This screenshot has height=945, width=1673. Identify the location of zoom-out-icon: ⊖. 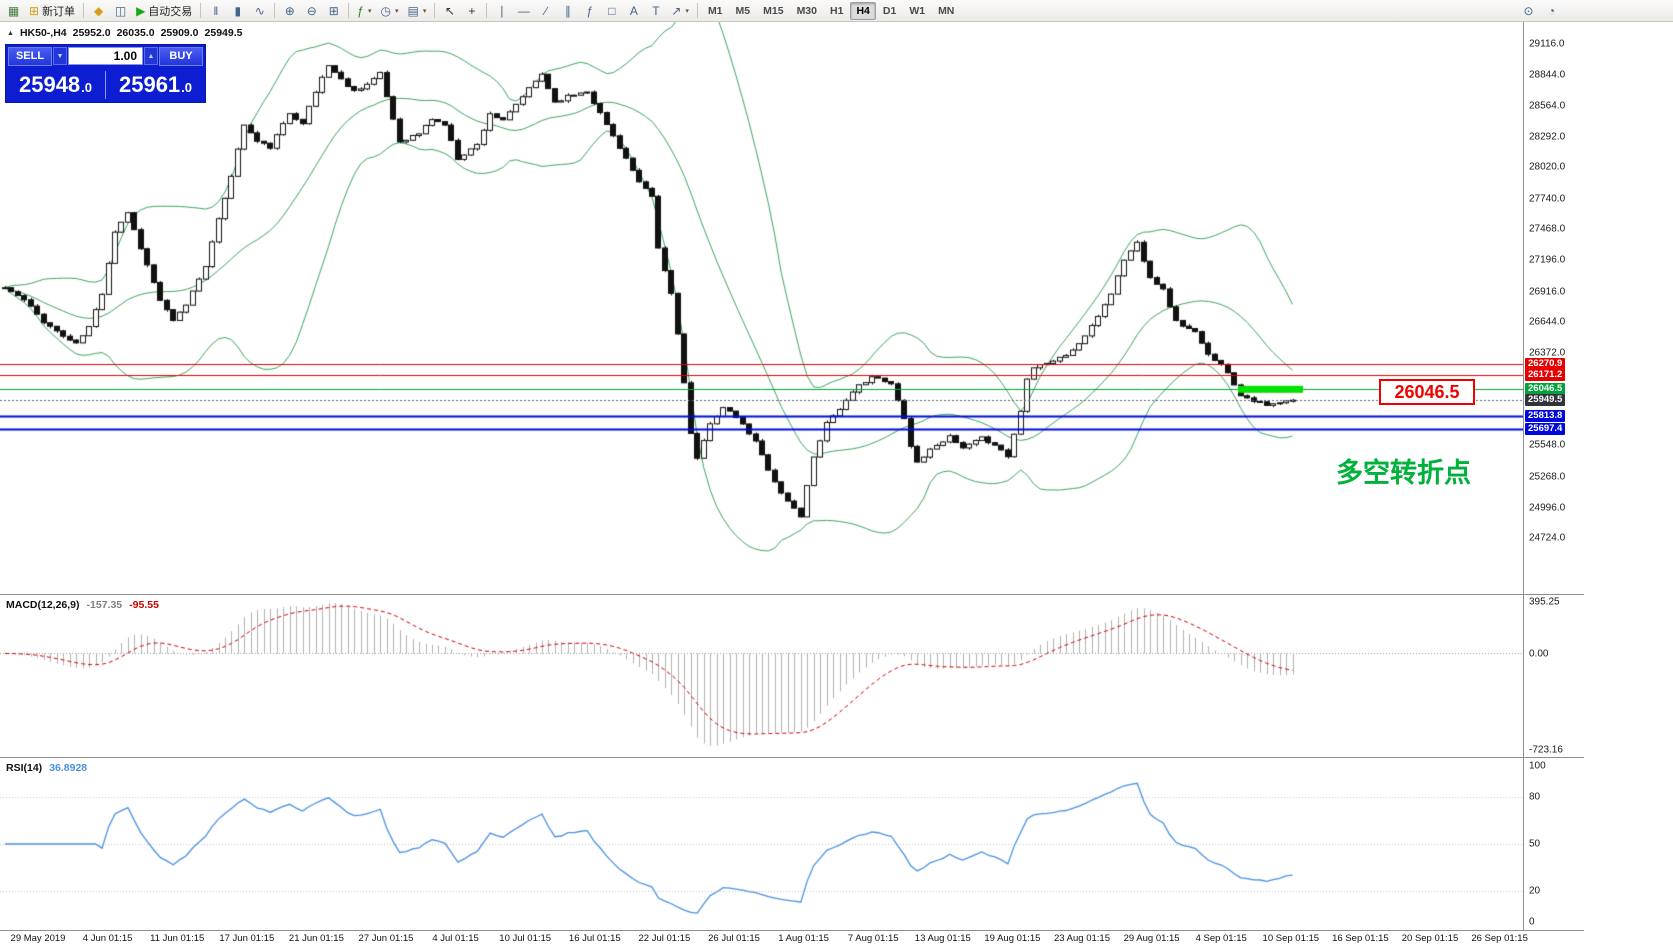
(311, 11).